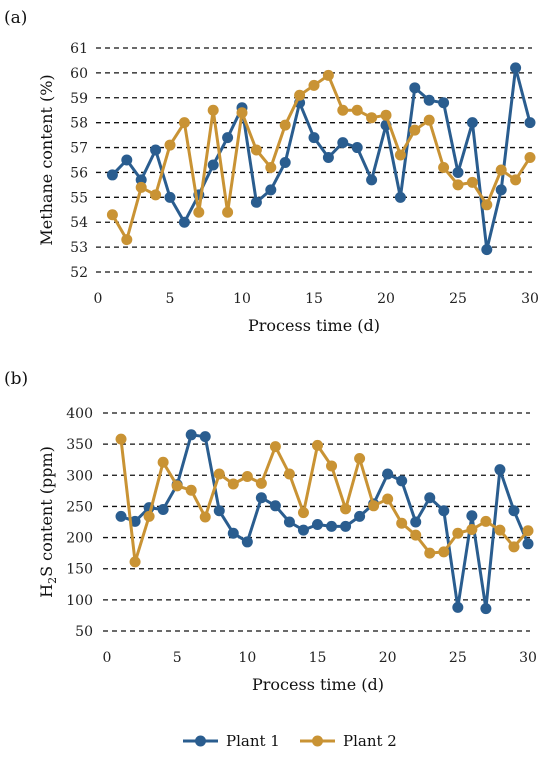  Describe the element at coordinates (79, 198) in the screenshot. I see `methane-y-tick-label-55: 55` at that location.